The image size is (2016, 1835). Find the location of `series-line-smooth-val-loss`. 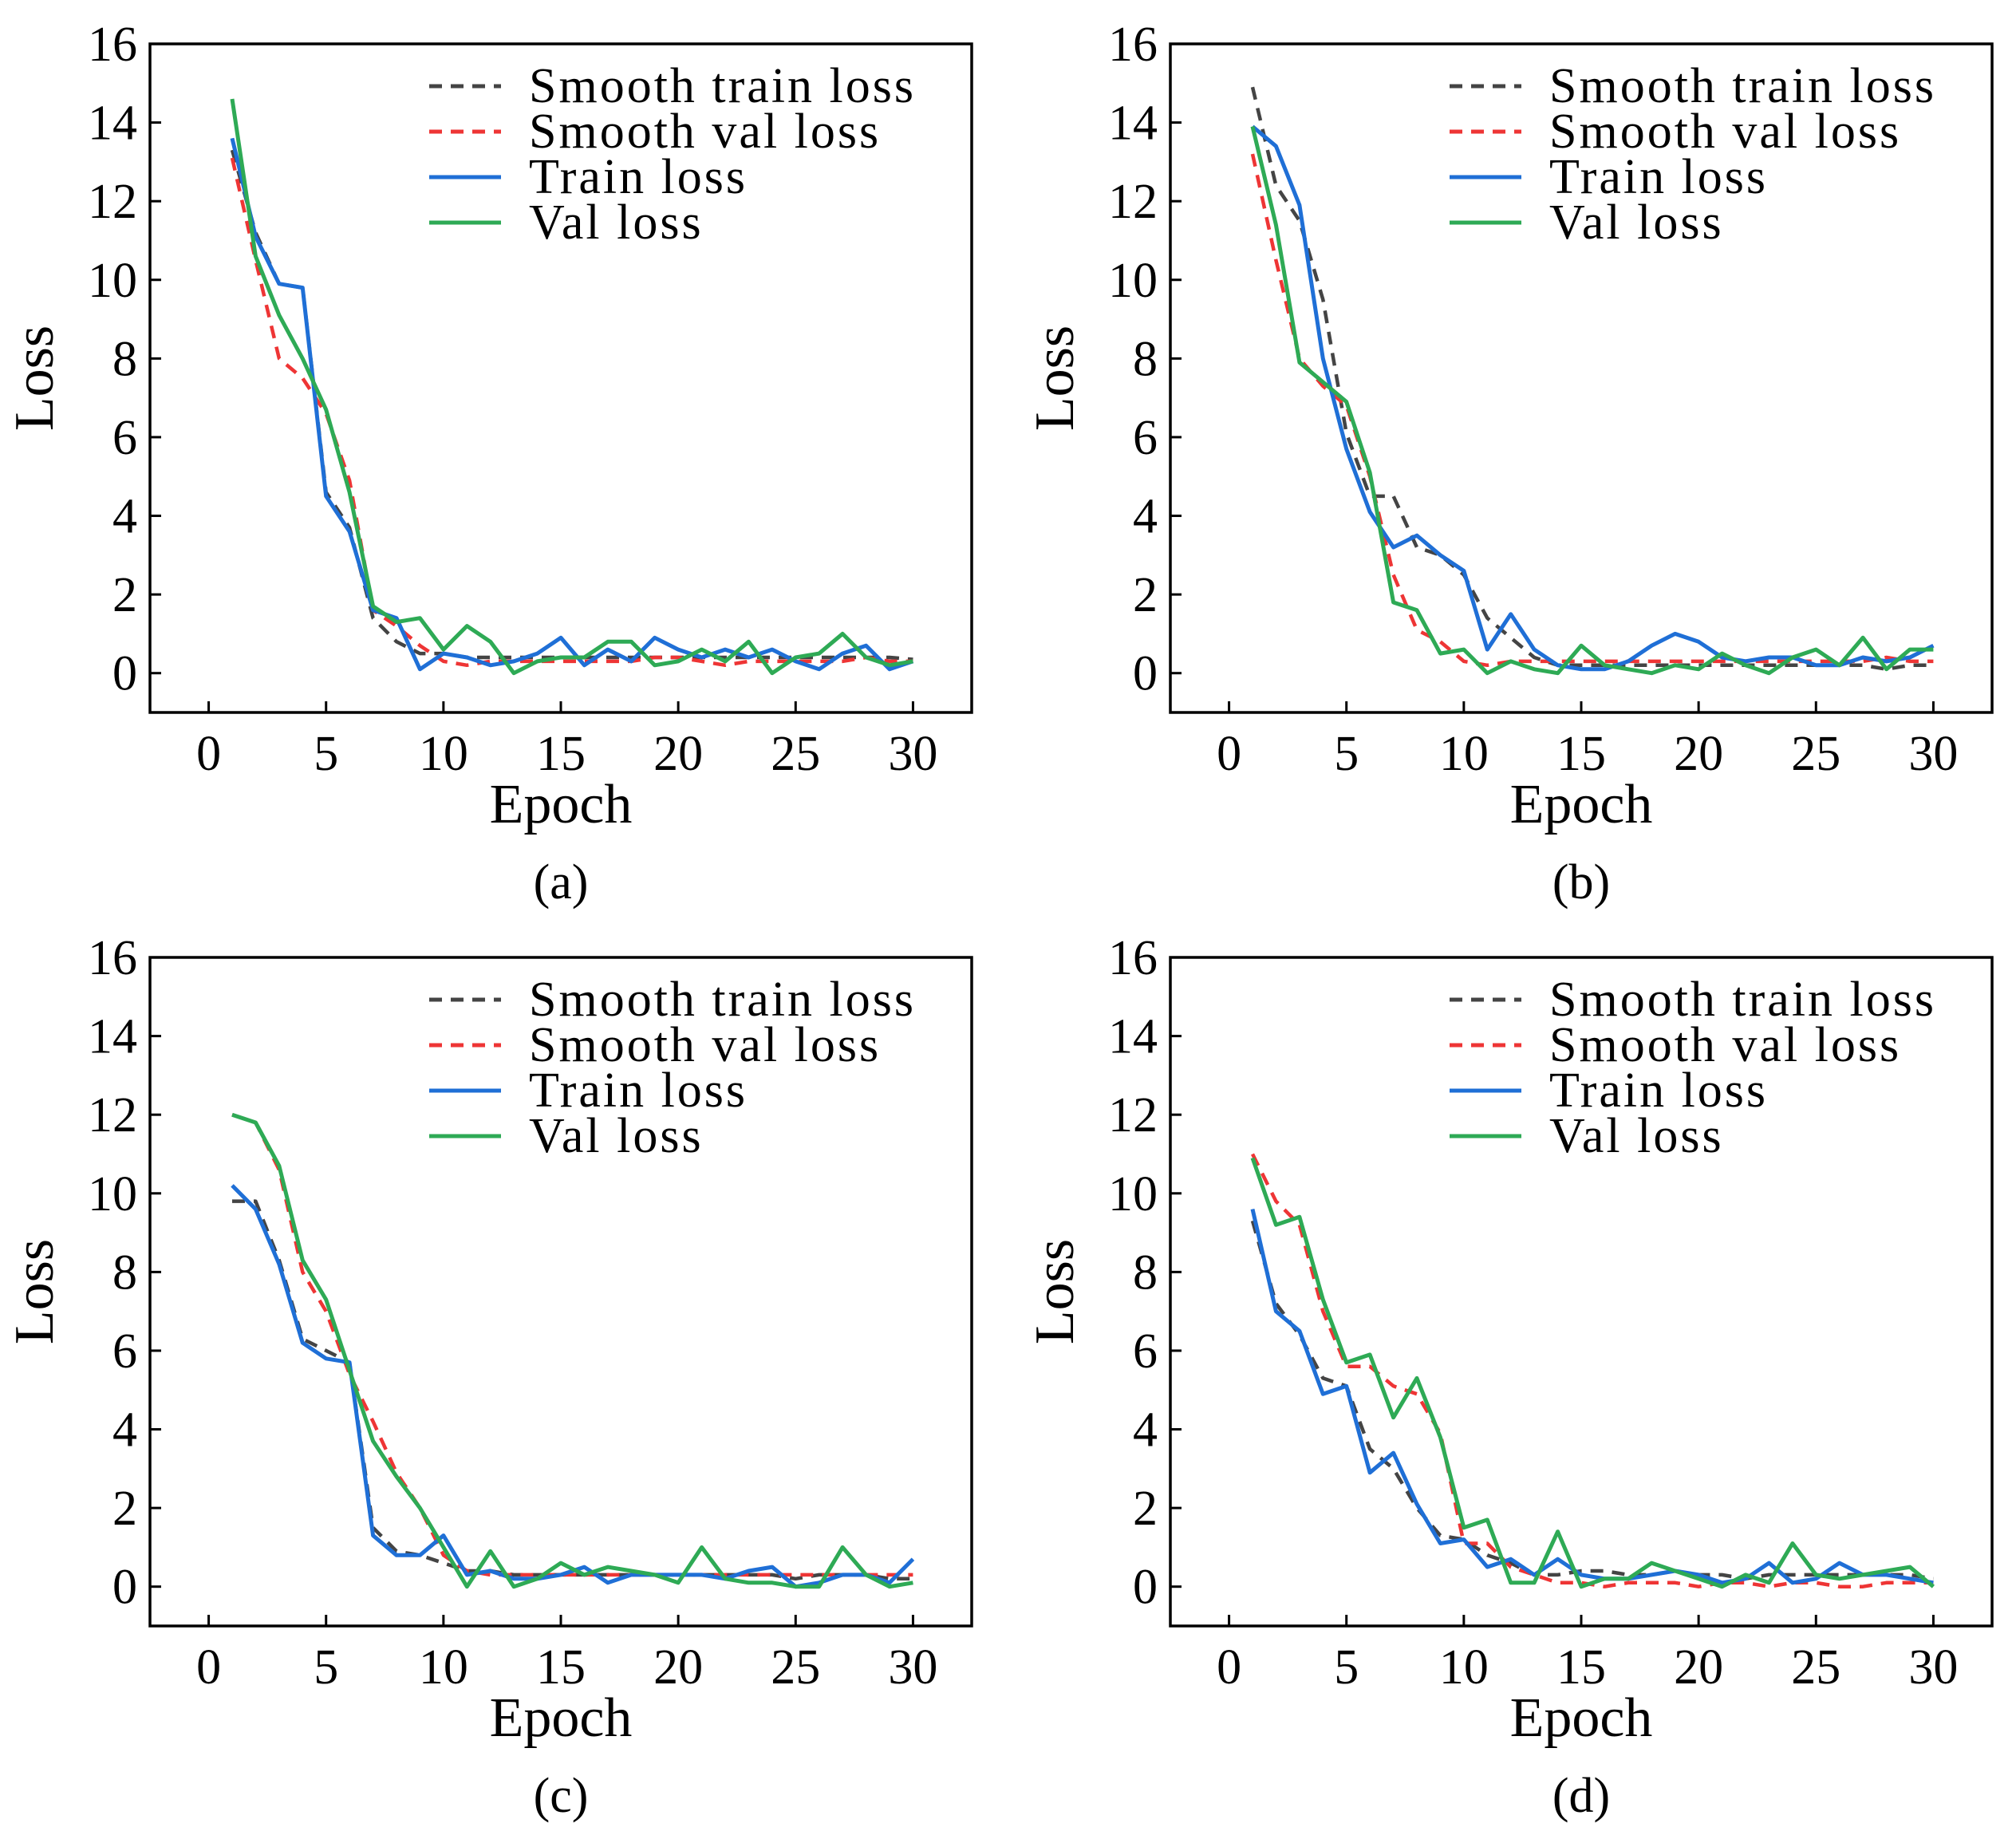

series-line-smooth-val-loss is located at coordinates (572, 1345).